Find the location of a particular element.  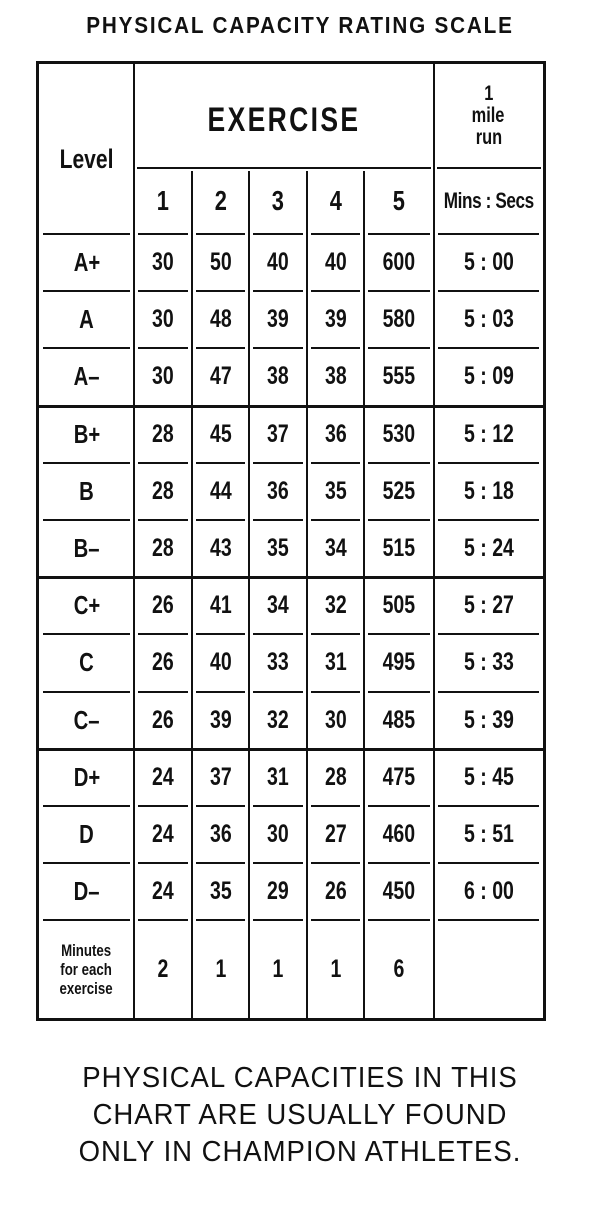

exercise-number-header-text: 3 is located at coordinates (278, 200).